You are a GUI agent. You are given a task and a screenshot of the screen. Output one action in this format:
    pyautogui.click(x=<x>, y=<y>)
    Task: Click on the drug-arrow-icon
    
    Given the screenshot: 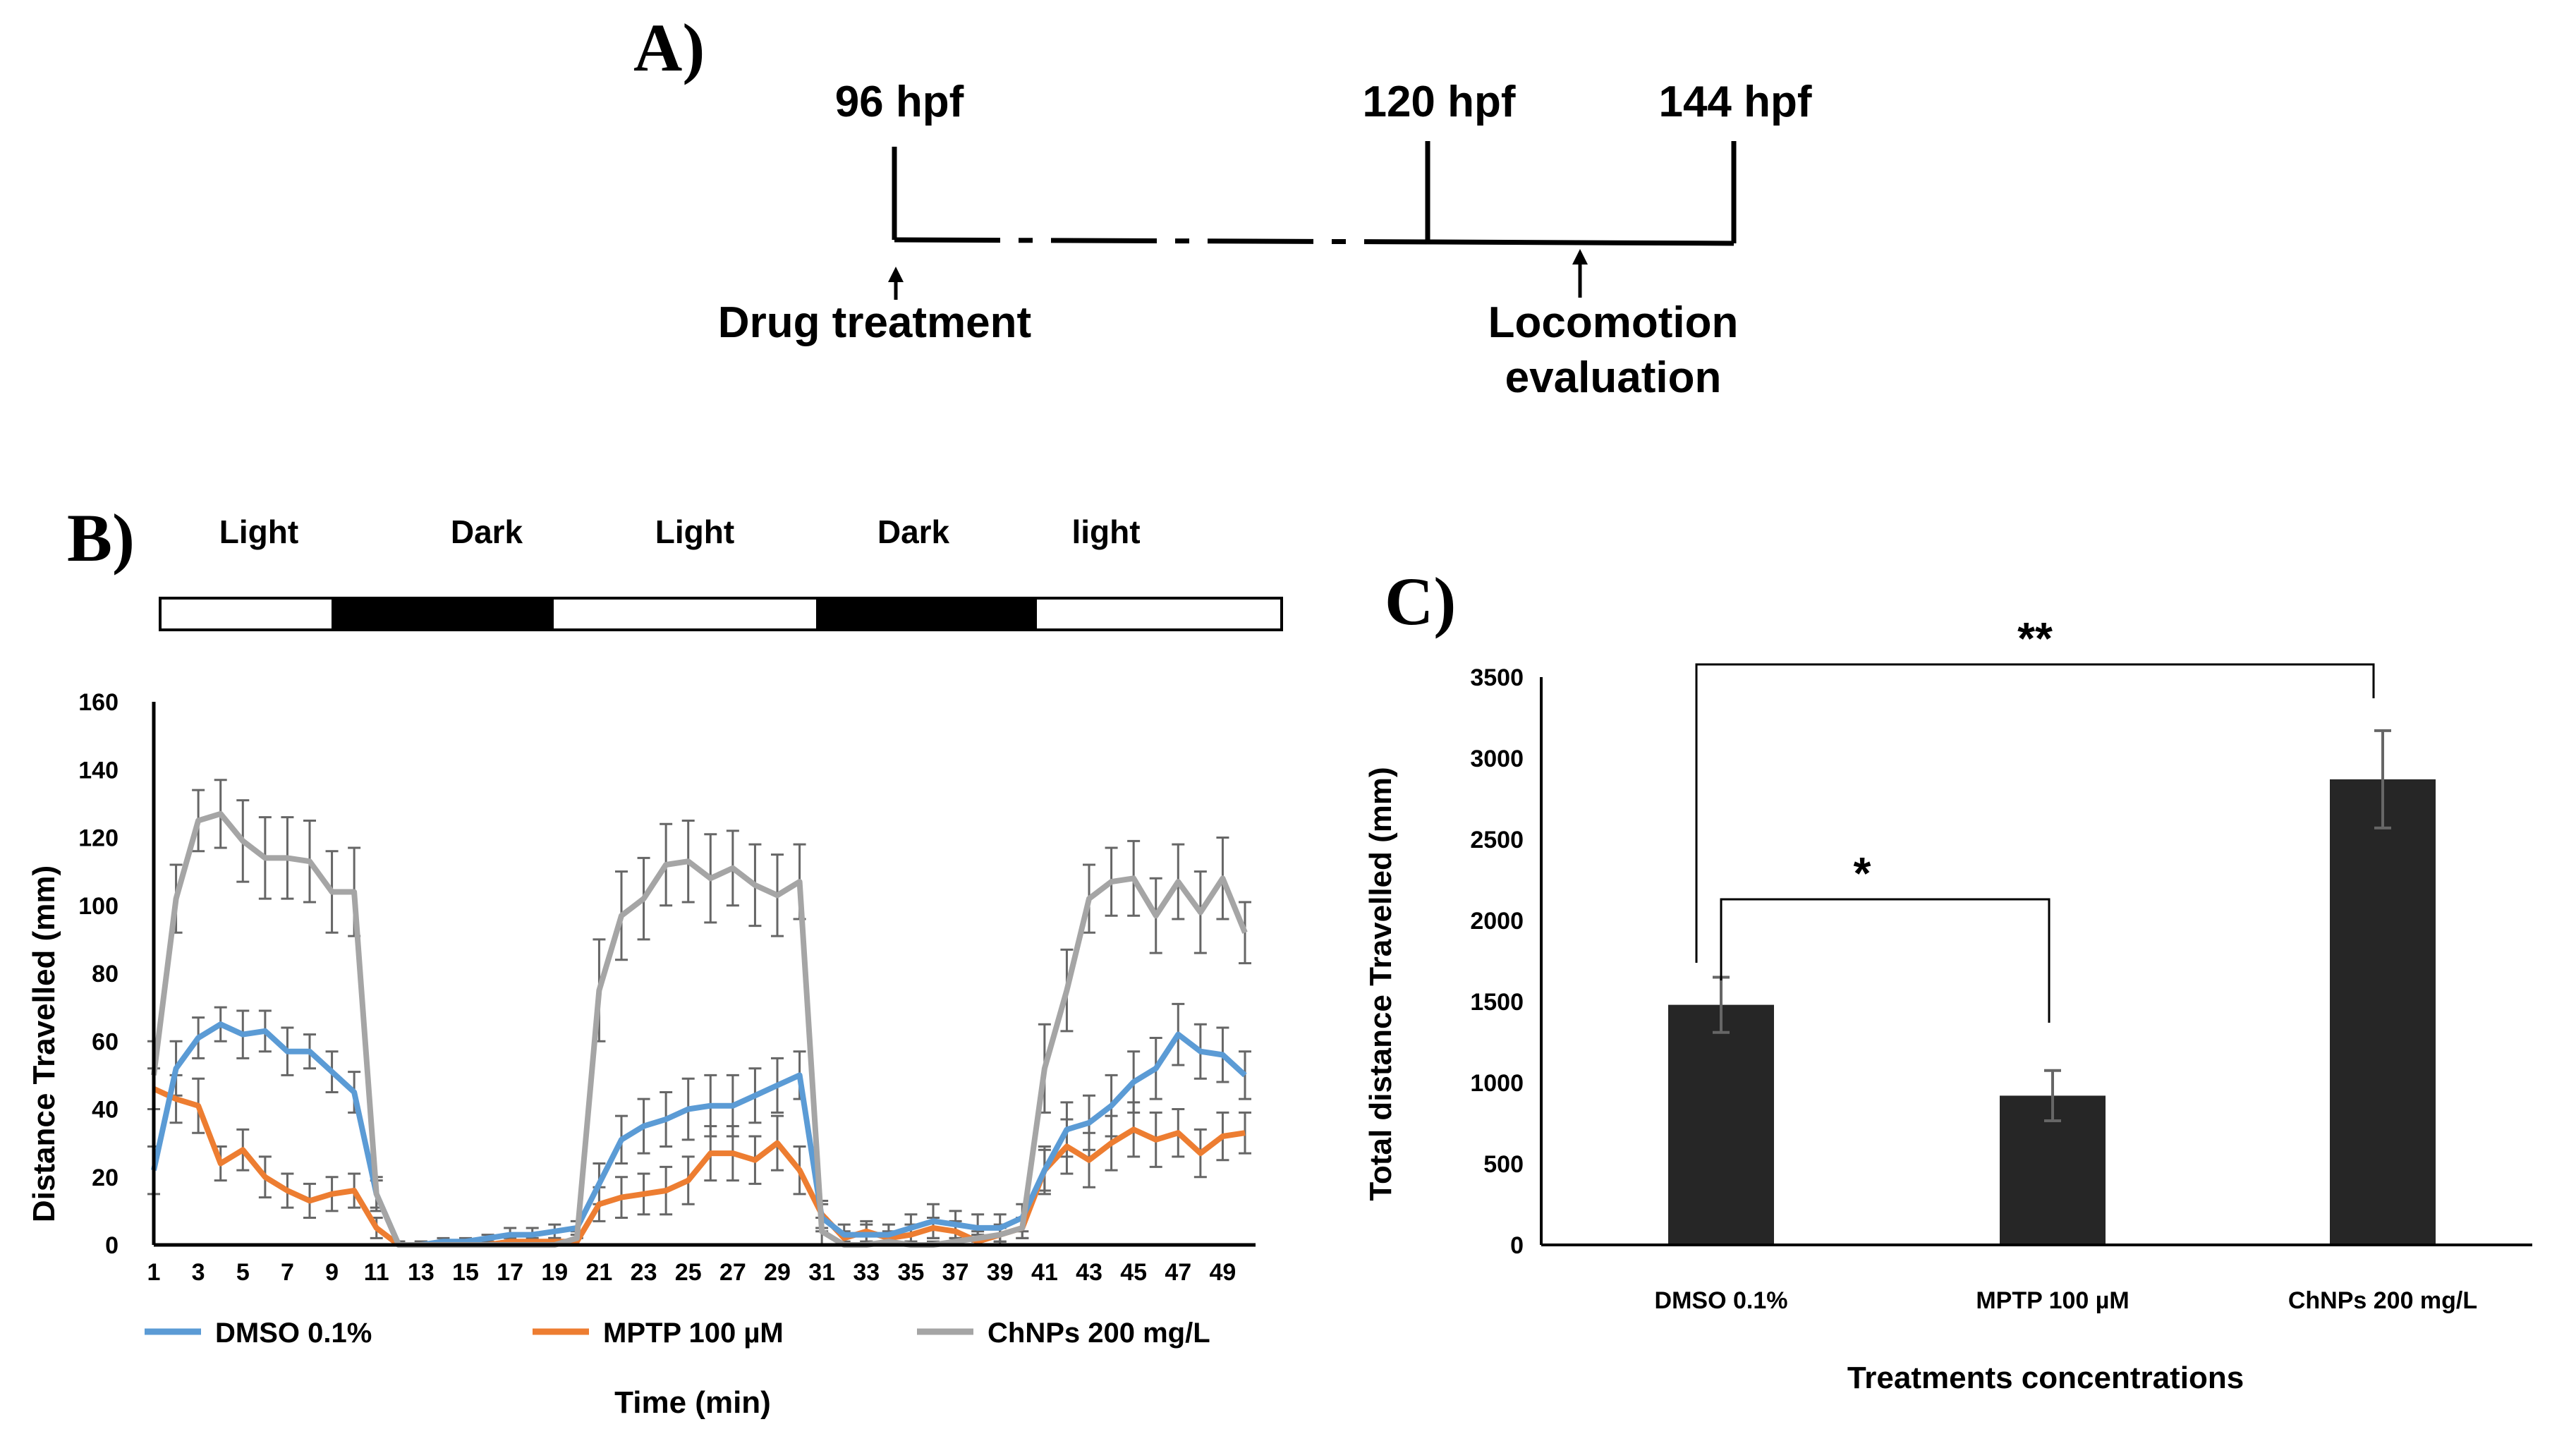 What is the action you would take?
    pyautogui.click(x=896, y=283)
    